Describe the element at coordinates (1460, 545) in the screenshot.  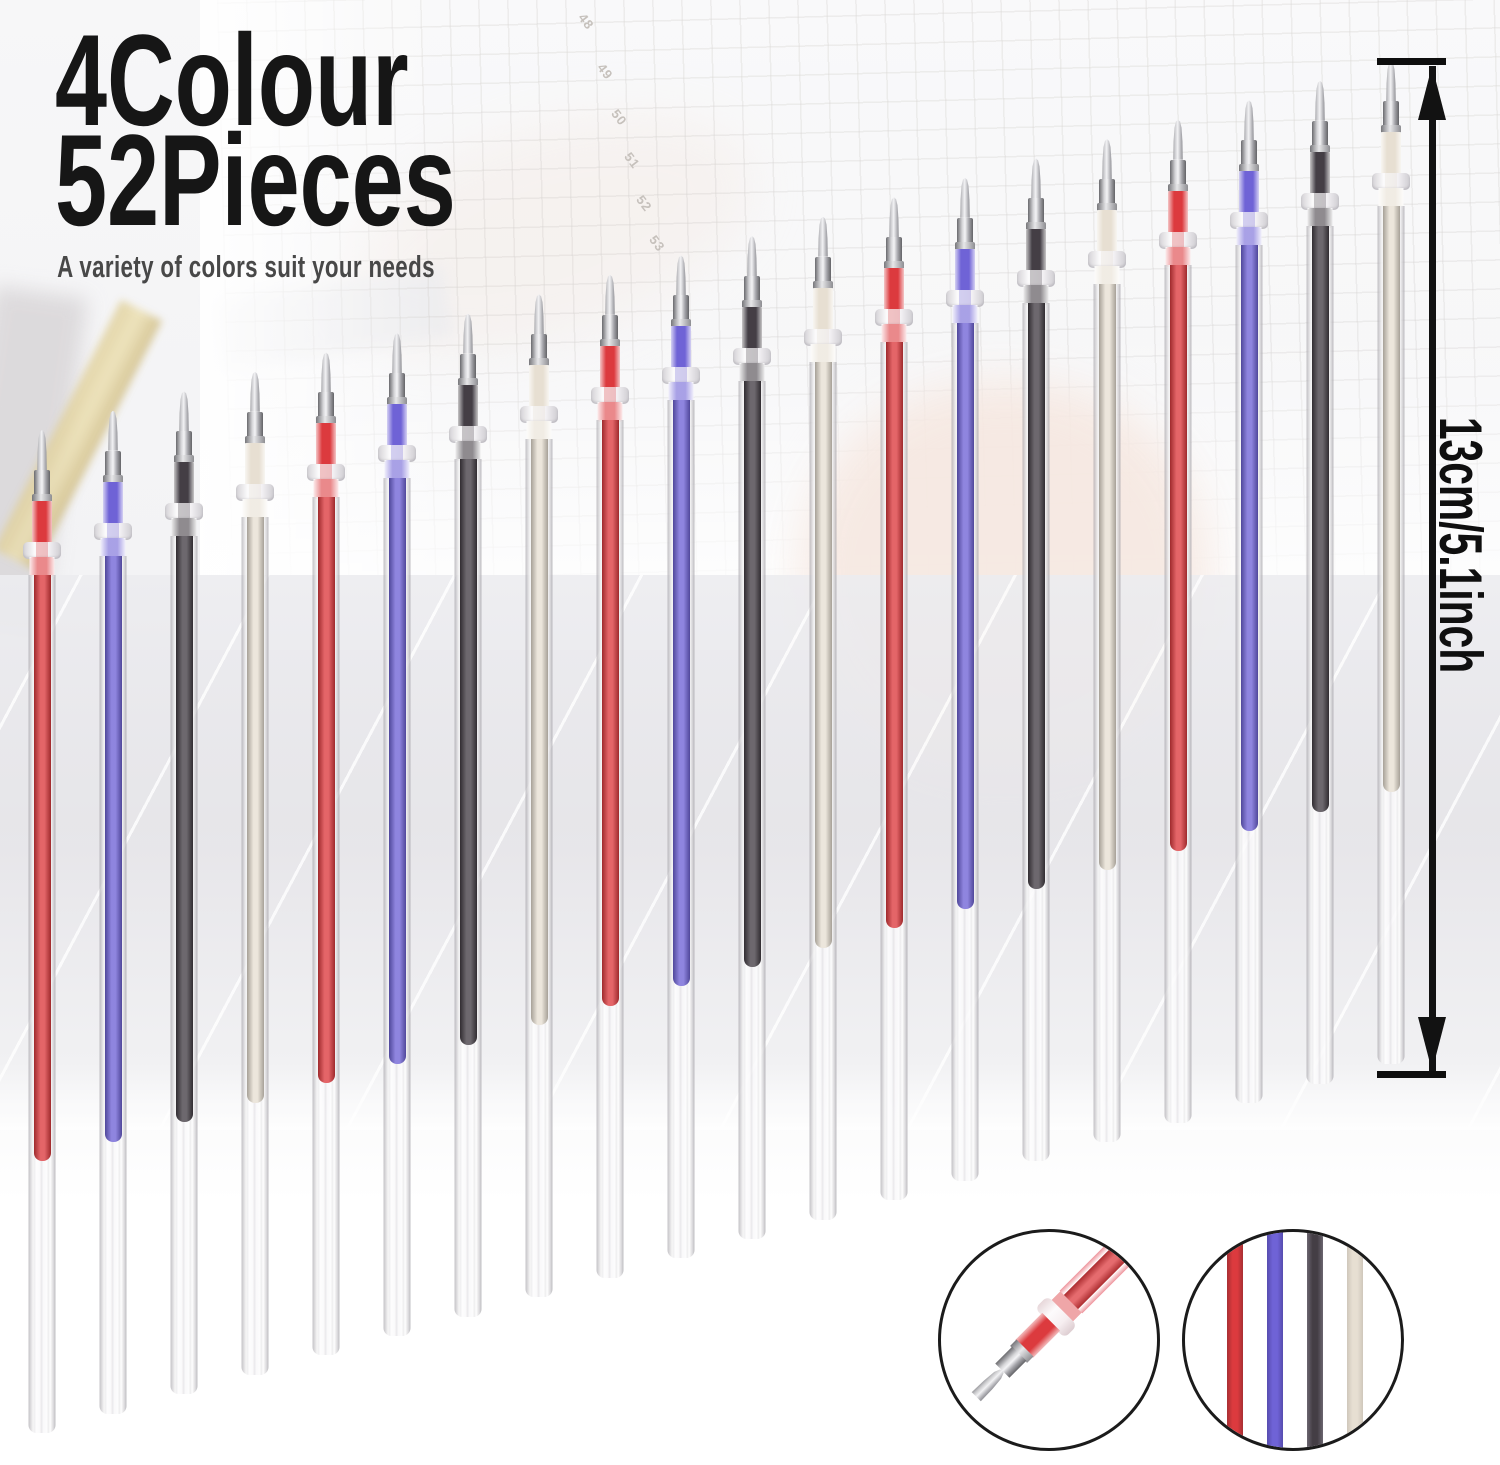
I see `measurement-label: 13cm/5.1inch` at that location.